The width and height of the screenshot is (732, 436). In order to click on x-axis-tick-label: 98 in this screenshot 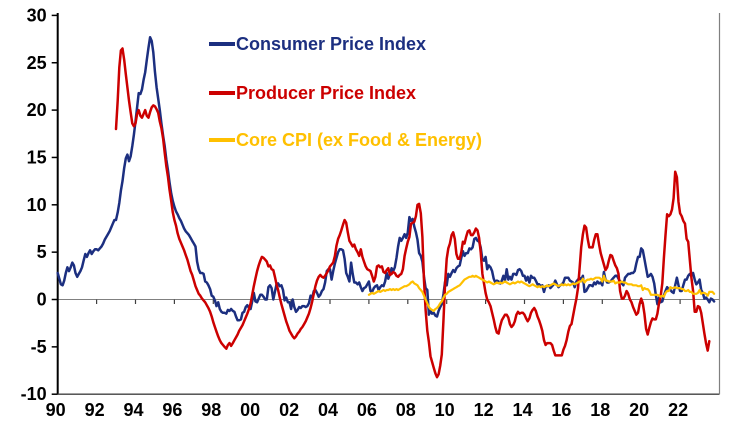, I will do `click(211, 410)`.